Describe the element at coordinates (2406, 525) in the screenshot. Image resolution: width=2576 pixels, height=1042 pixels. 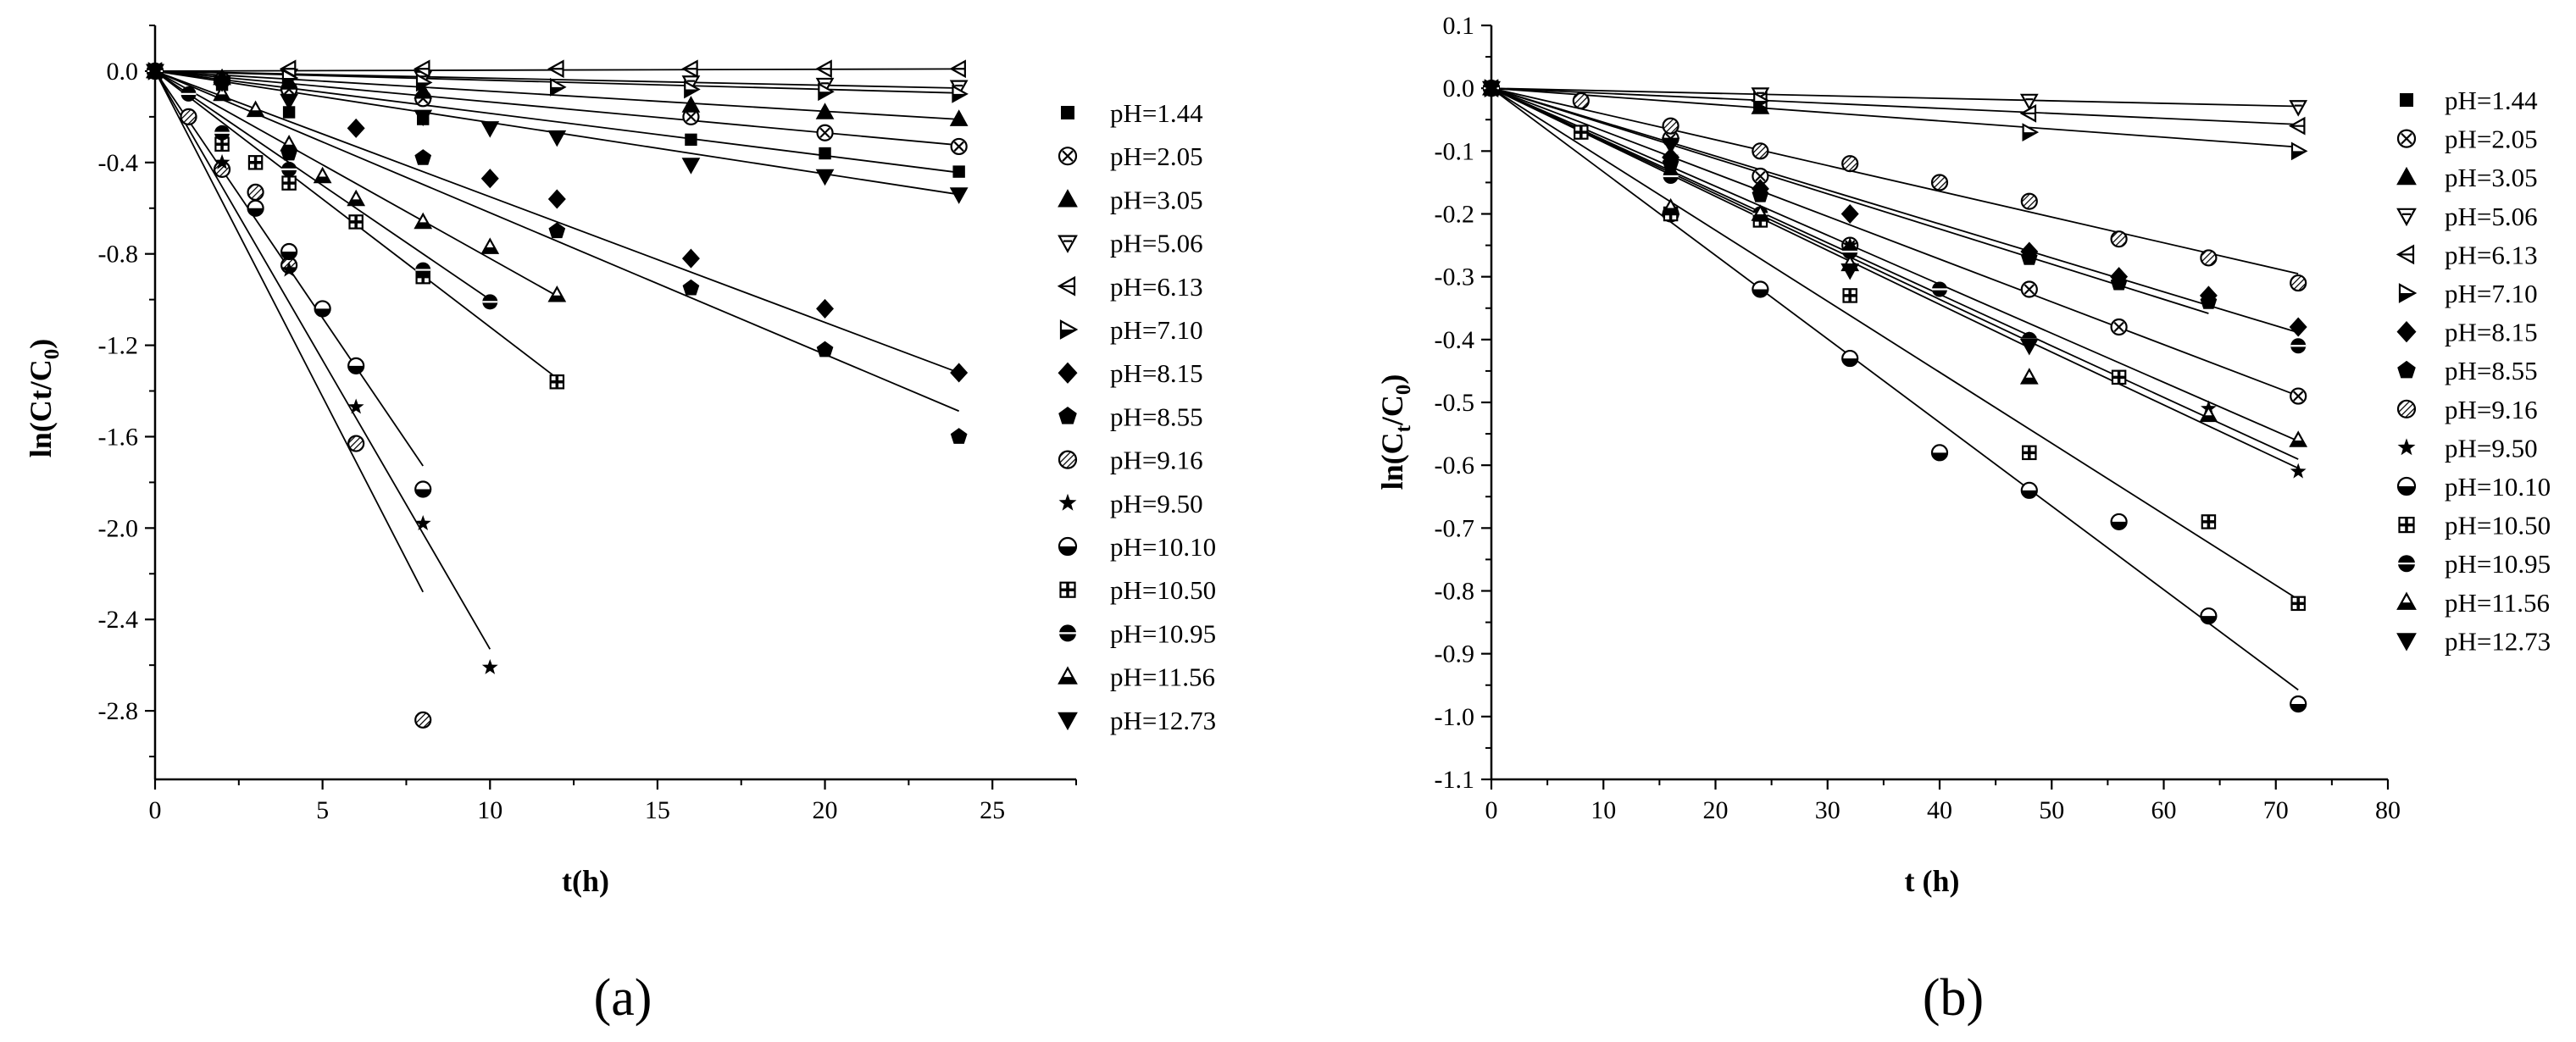
I see `legend-marker-pH=10.50` at that location.